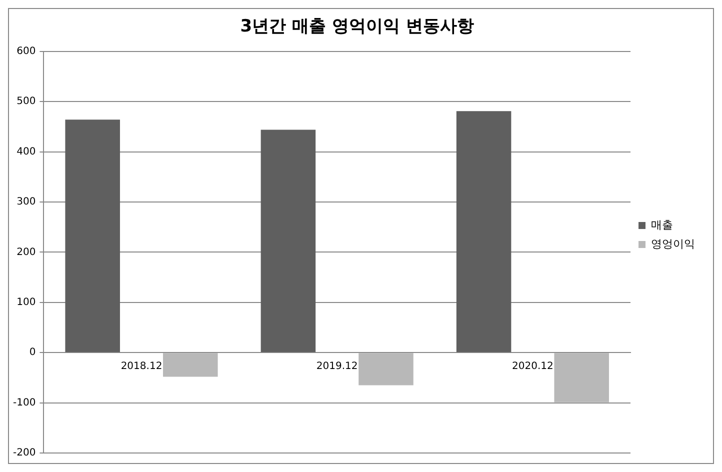  Describe the element at coordinates (337, 366) in the screenshot. I see `x-tick-label: 2019.12` at that location.